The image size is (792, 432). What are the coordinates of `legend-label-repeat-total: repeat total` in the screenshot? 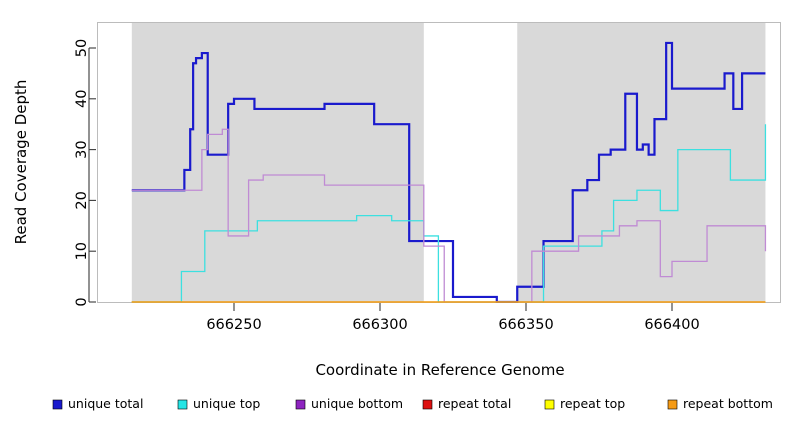 It's located at (474, 403).